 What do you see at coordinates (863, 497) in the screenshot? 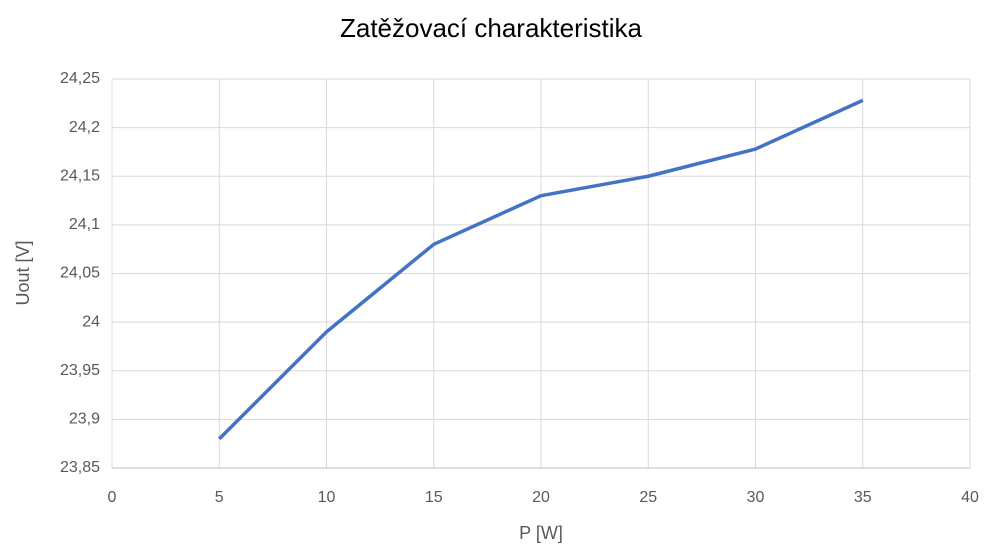
I see `x-tick-label: 35` at bounding box center [863, 497].